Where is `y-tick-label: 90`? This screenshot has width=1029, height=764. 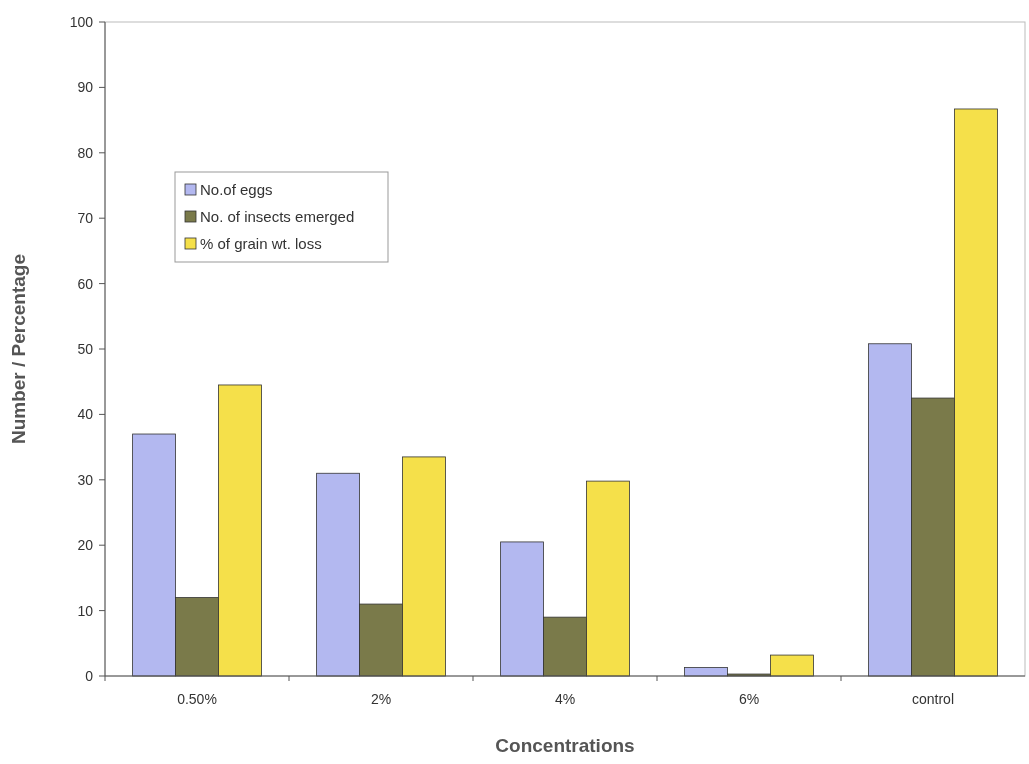
y-tick-label: 90 is located at coordinates (85, 87).